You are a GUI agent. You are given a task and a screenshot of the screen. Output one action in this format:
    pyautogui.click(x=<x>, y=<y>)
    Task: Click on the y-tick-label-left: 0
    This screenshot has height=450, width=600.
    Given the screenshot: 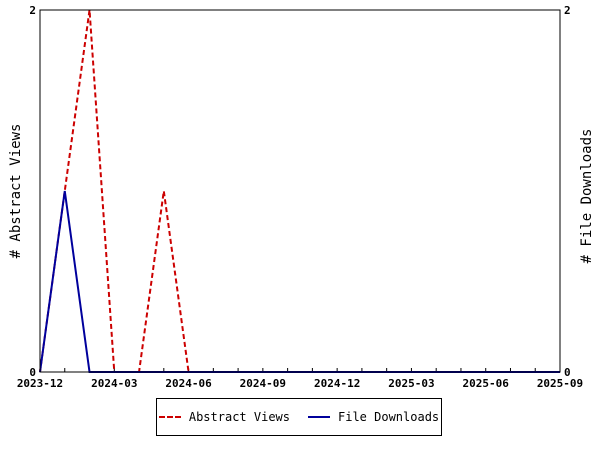 What is the action you would take?
    pyautogui.click(x=32, y=372)
    